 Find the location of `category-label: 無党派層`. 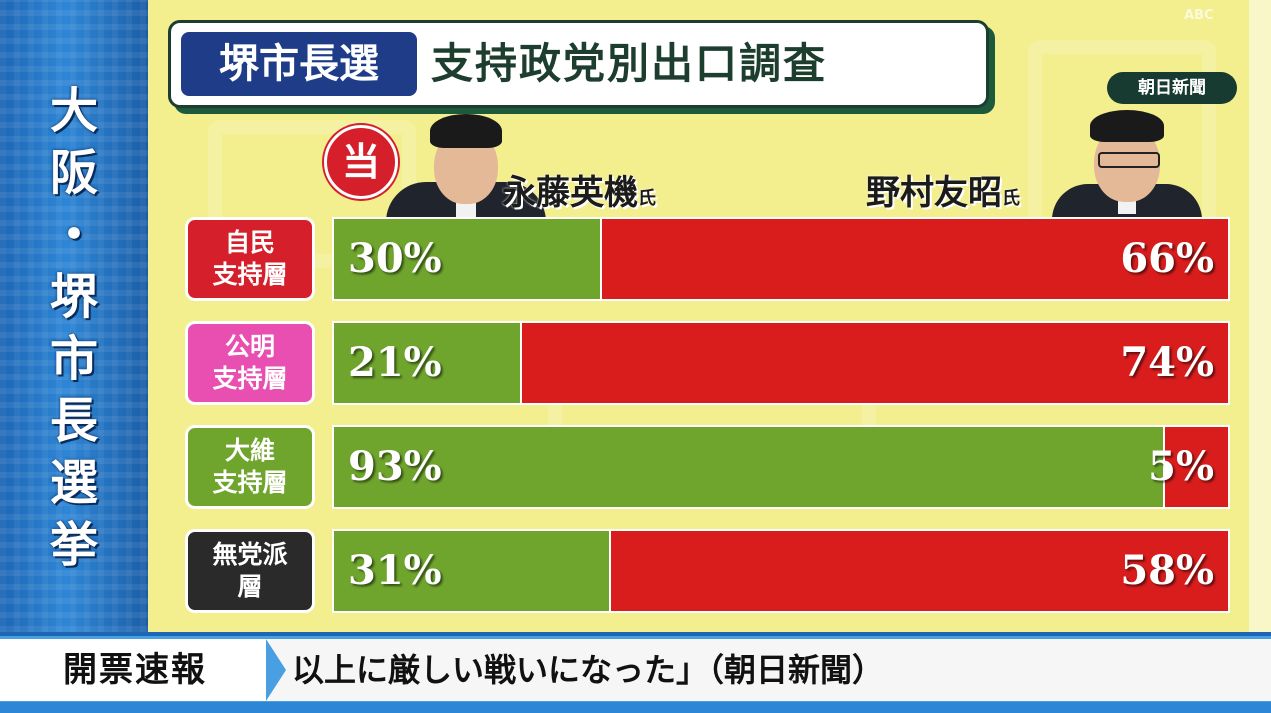

category-label: 無党派層 is located at coordinates (250, 571).